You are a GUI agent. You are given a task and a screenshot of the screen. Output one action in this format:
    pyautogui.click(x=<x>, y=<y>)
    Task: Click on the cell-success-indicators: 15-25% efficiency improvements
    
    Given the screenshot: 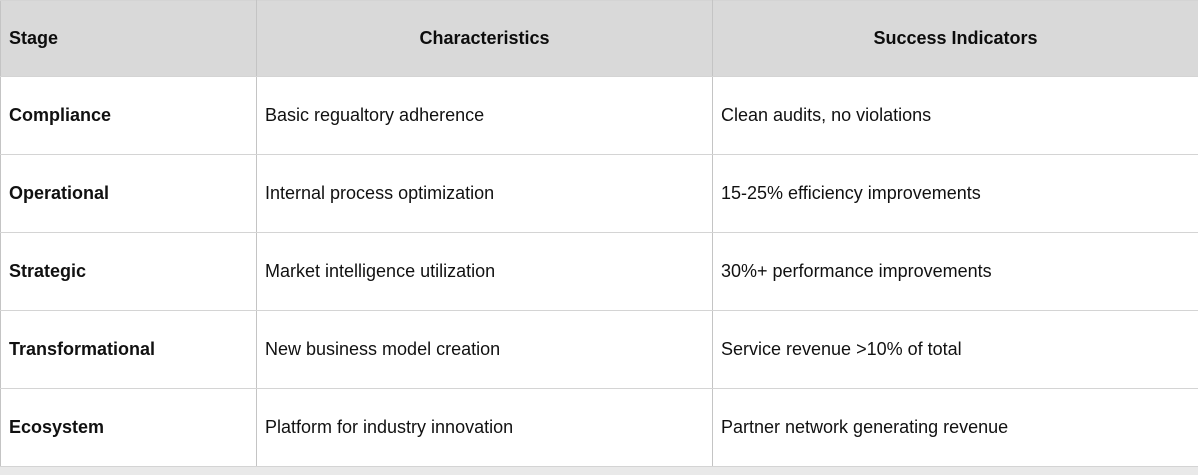 What is the action you would take?
    pyautogui.click(x=955, y=193)
    